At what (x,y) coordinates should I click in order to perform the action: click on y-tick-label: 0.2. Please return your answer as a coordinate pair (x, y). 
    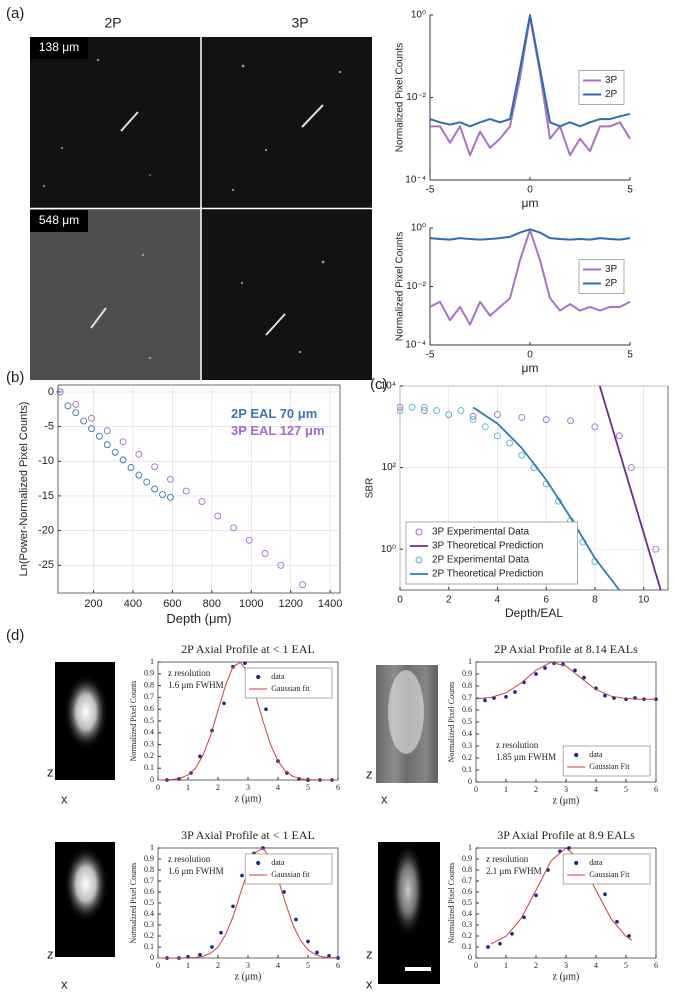
    Looking at the image, I should click on (149, 935).